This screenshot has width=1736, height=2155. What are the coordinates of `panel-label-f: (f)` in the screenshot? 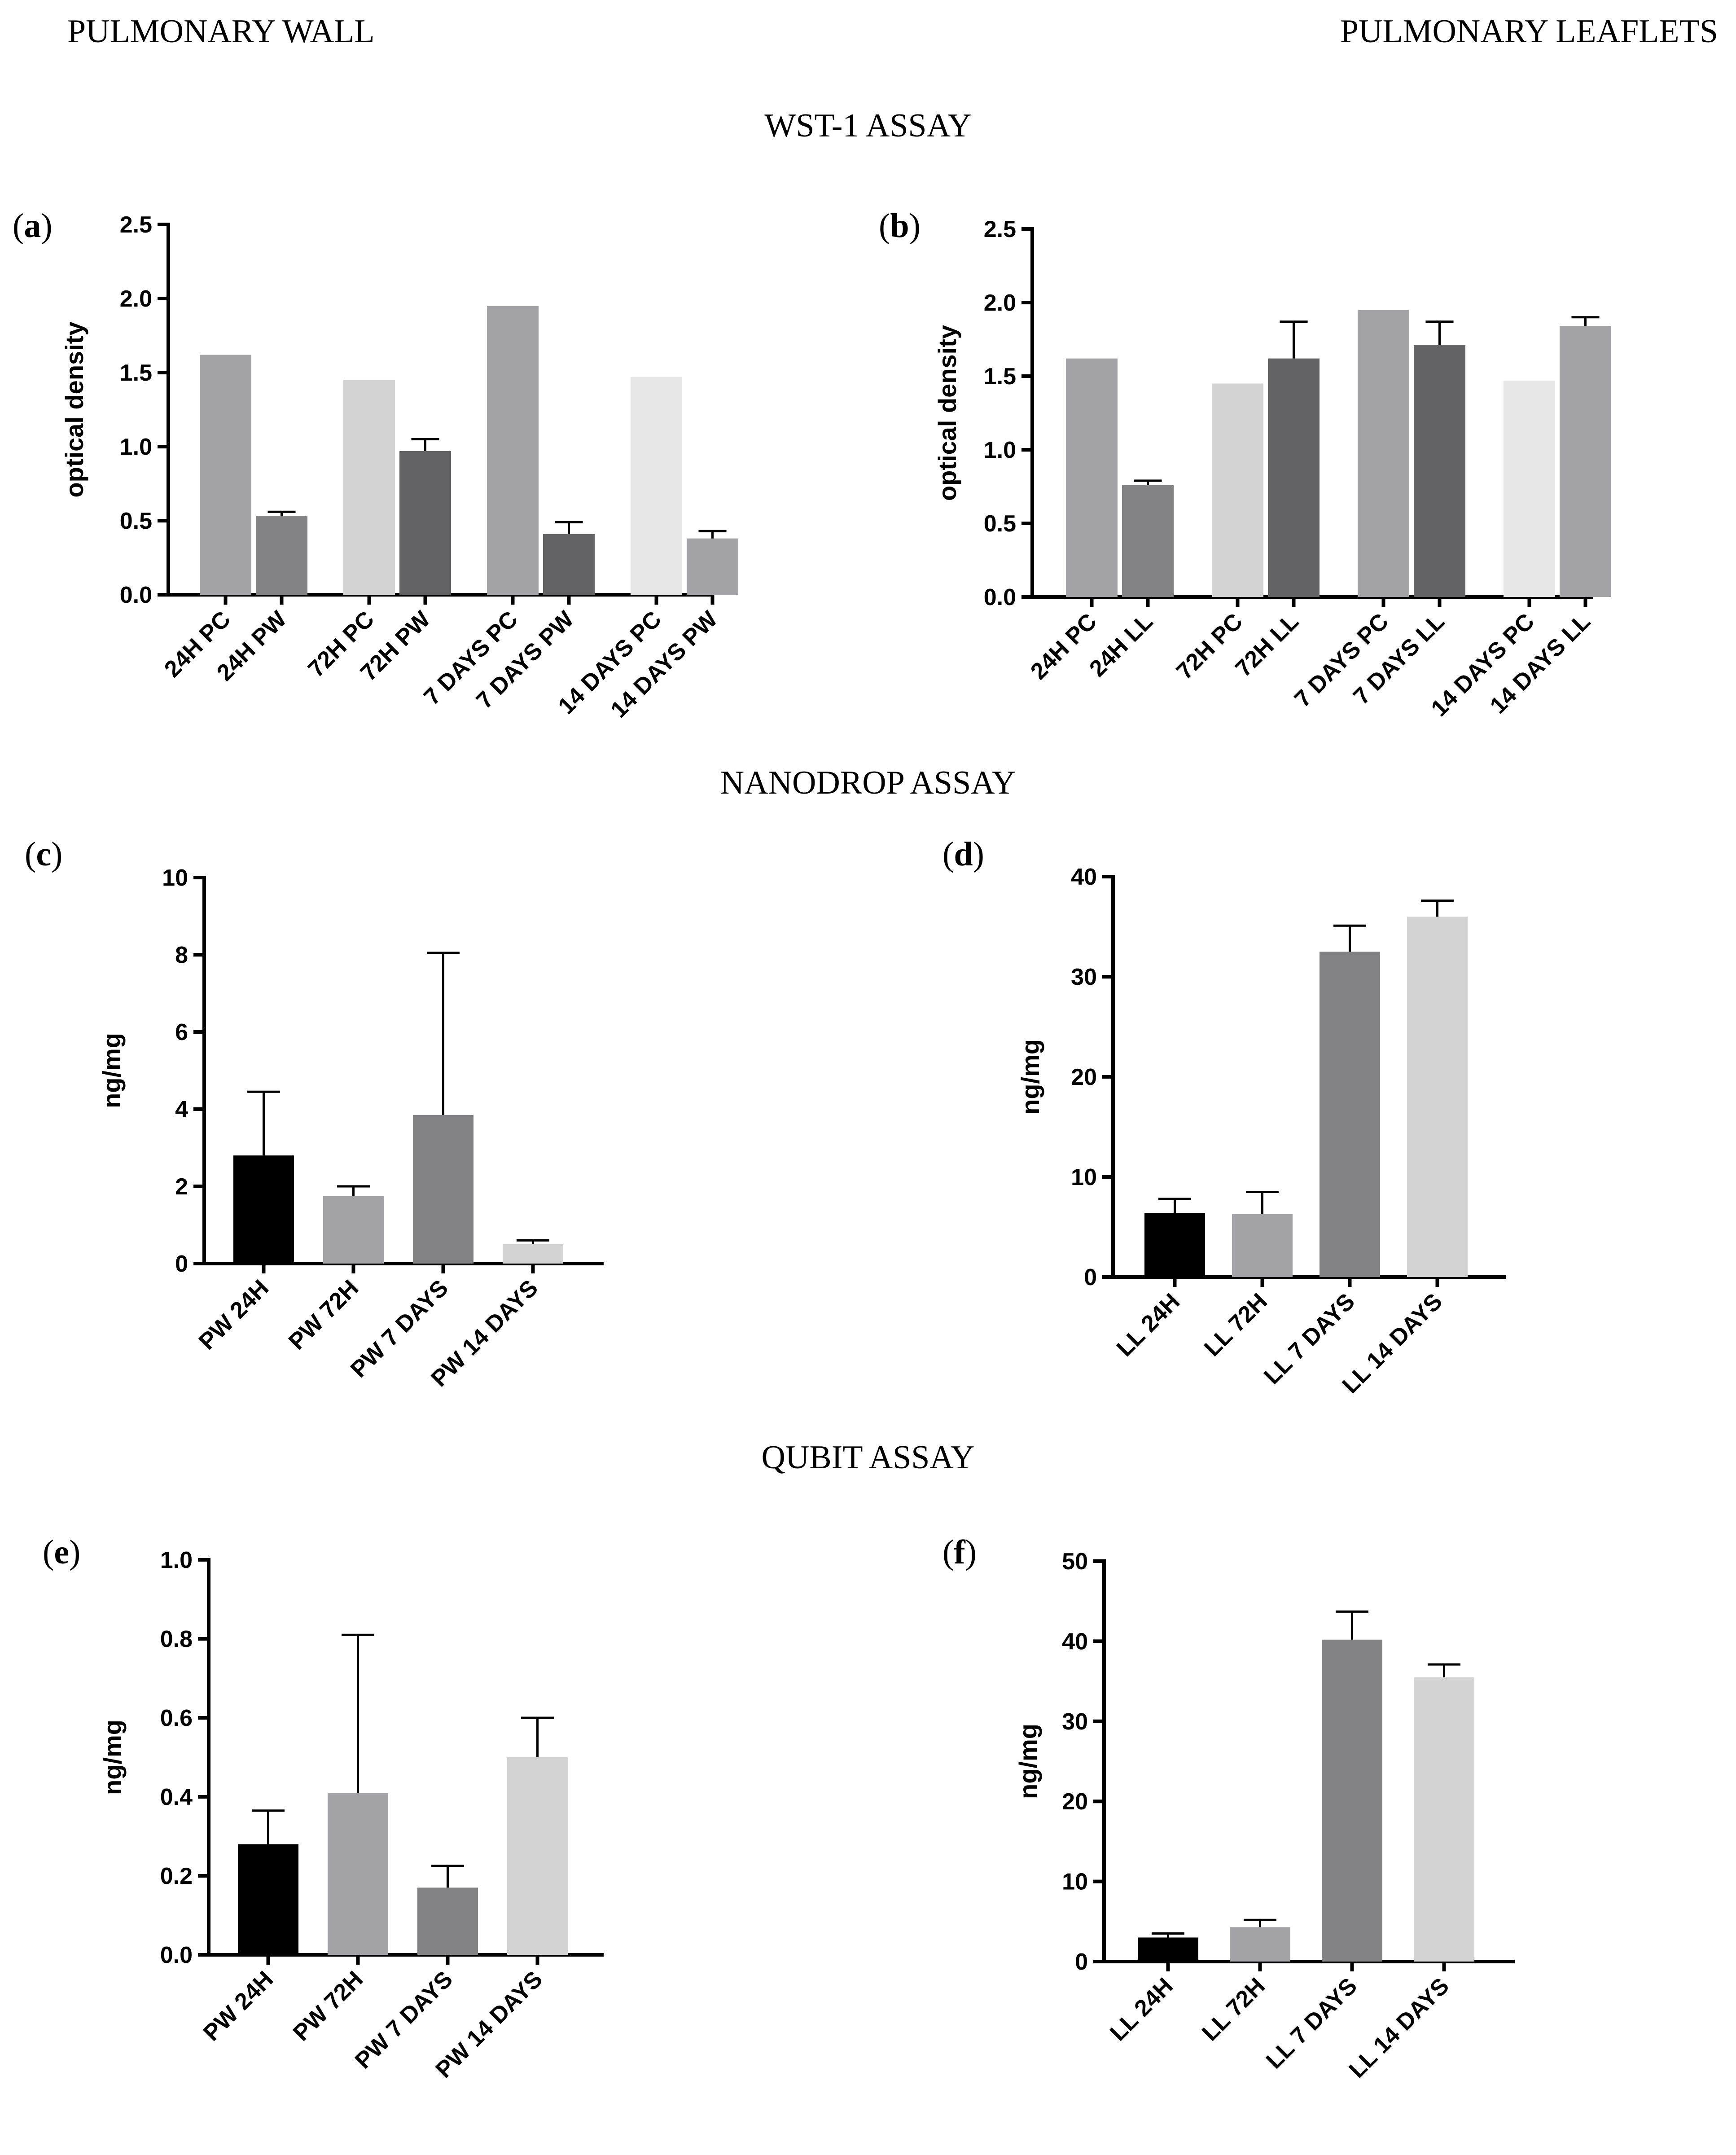 It's located at (960, 1552).